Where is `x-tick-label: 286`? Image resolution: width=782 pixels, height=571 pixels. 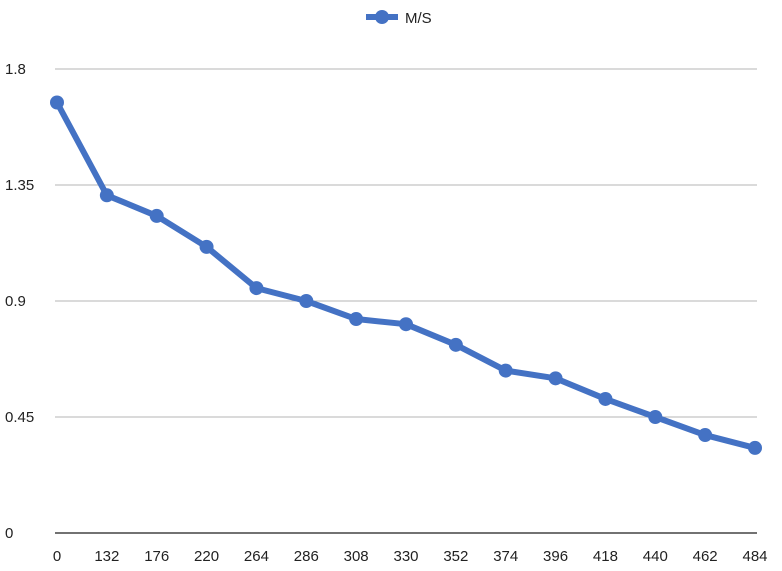
x-tick-label: 286 is located at coordinates (306, 556).